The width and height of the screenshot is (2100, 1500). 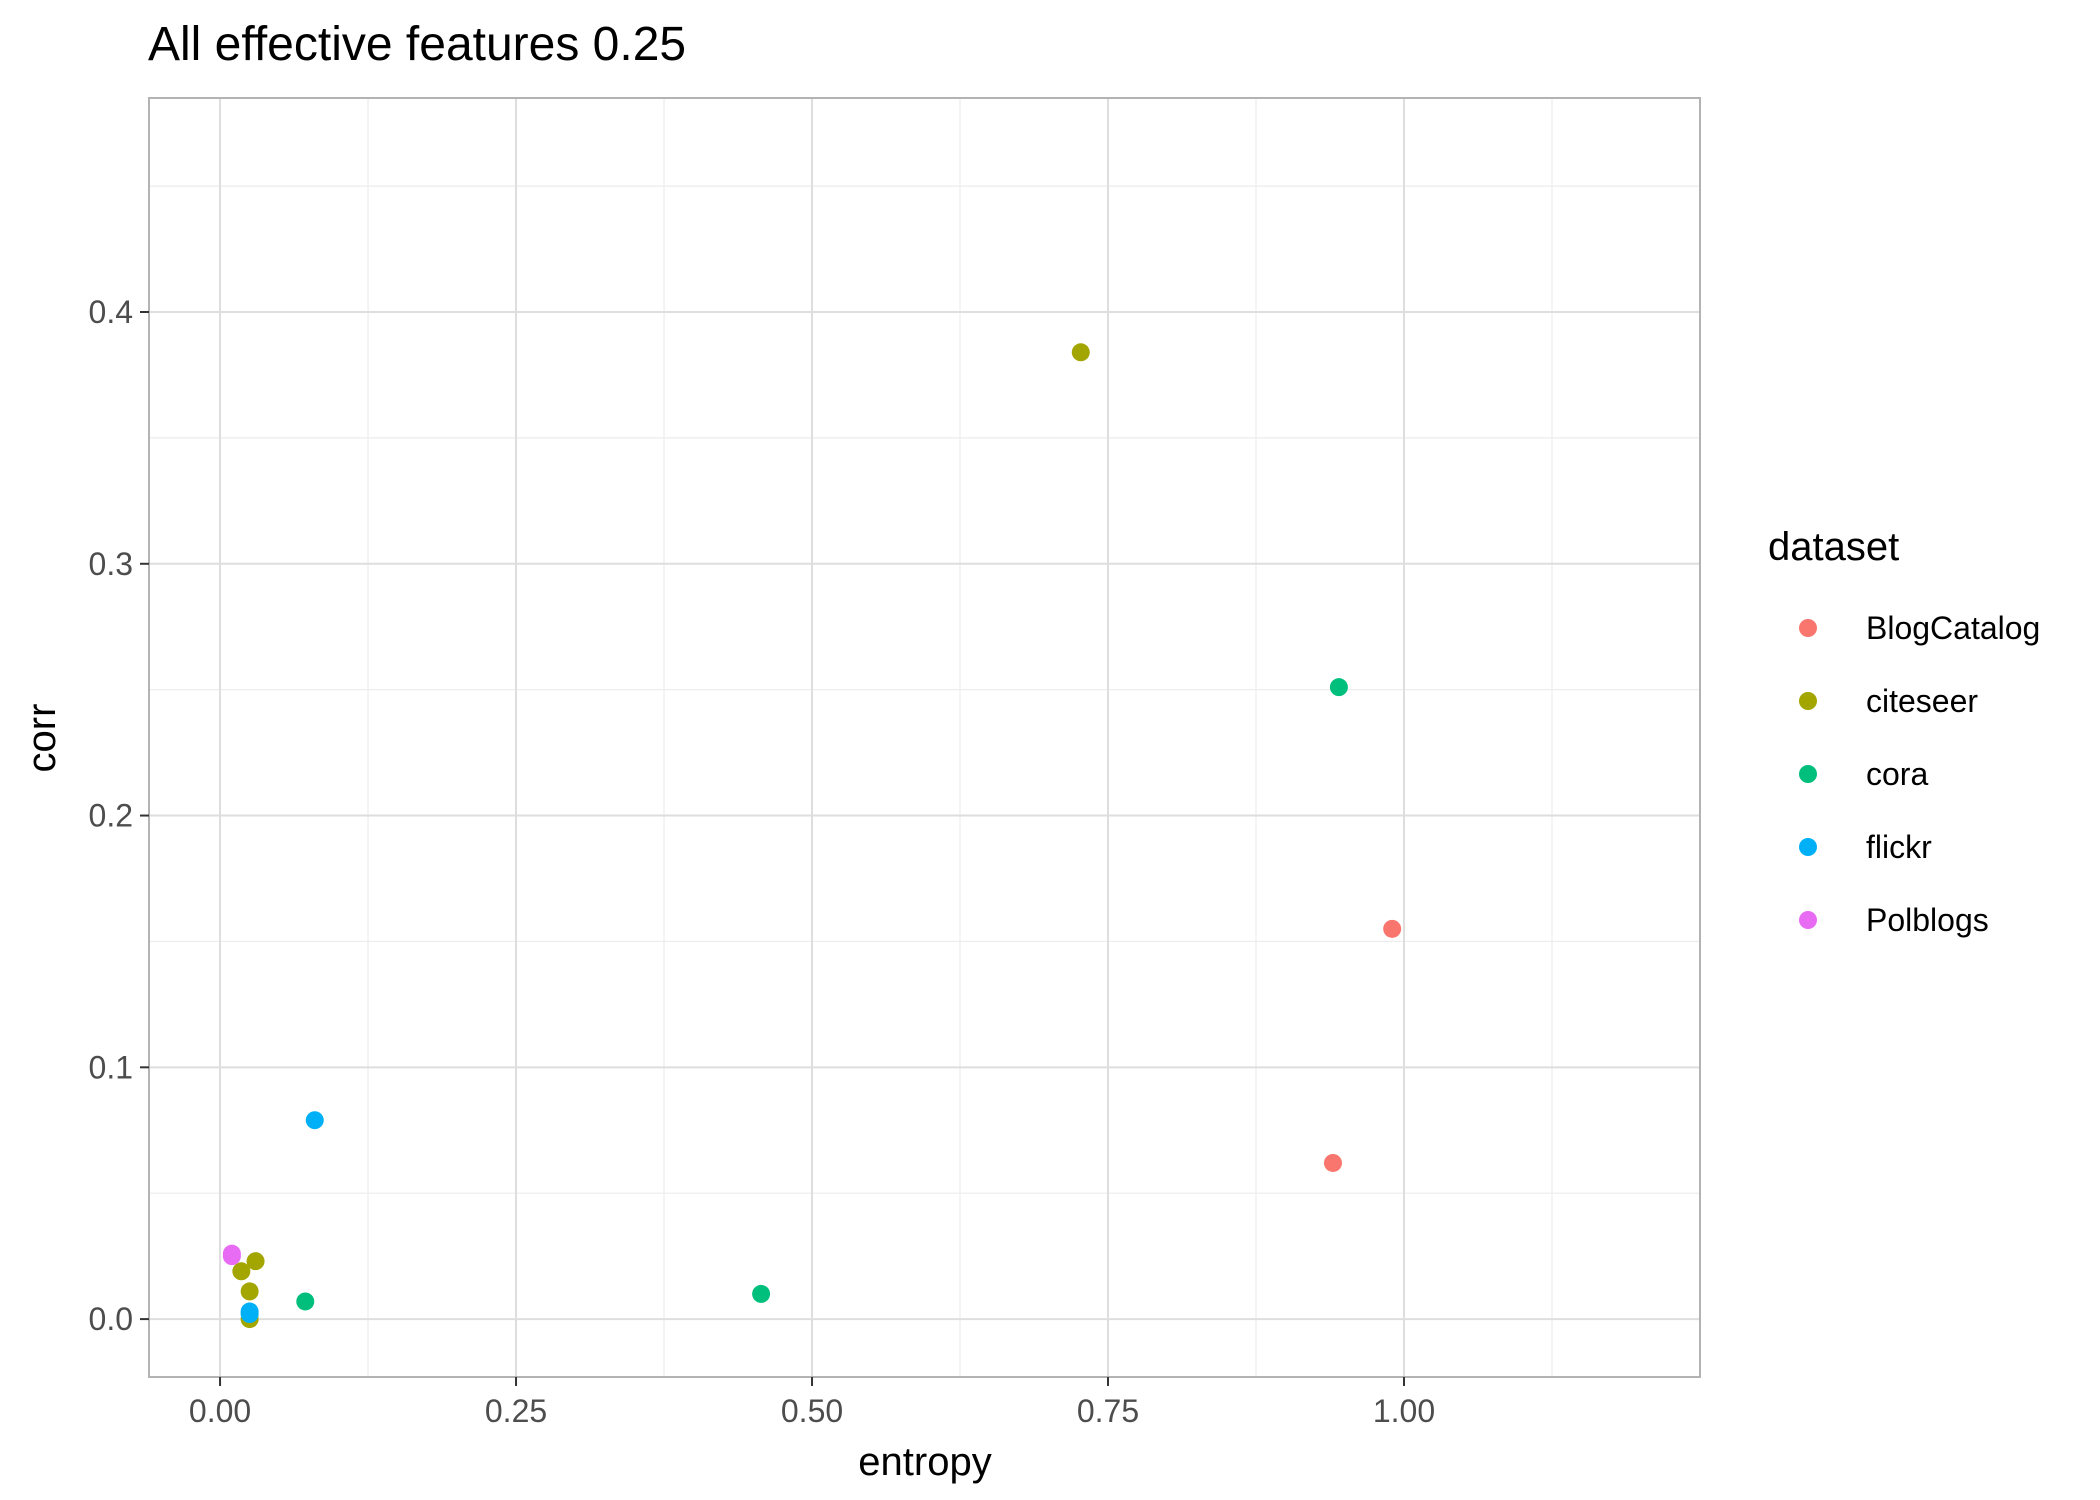 I want to click on x-tick-label: 0.50, so click(x=812, y=1411).